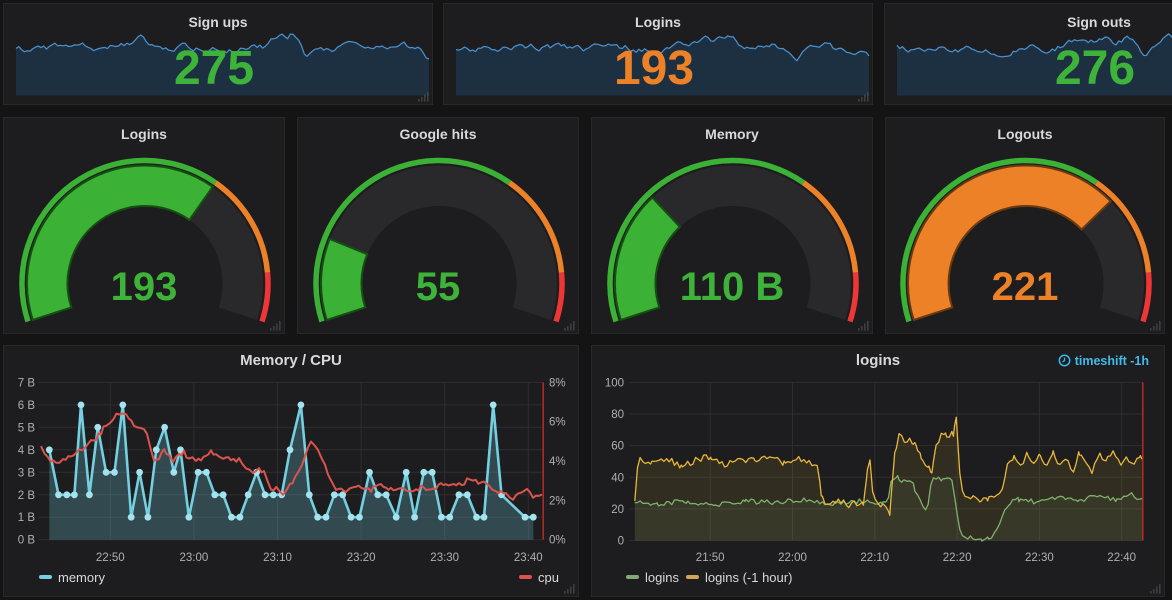 The height and width of the screenshot is (600, 1172). What do you see at coordinates (710, 558) in the screenshot?
I see `svg-text: 21:50` at bounding box center [710, 558].